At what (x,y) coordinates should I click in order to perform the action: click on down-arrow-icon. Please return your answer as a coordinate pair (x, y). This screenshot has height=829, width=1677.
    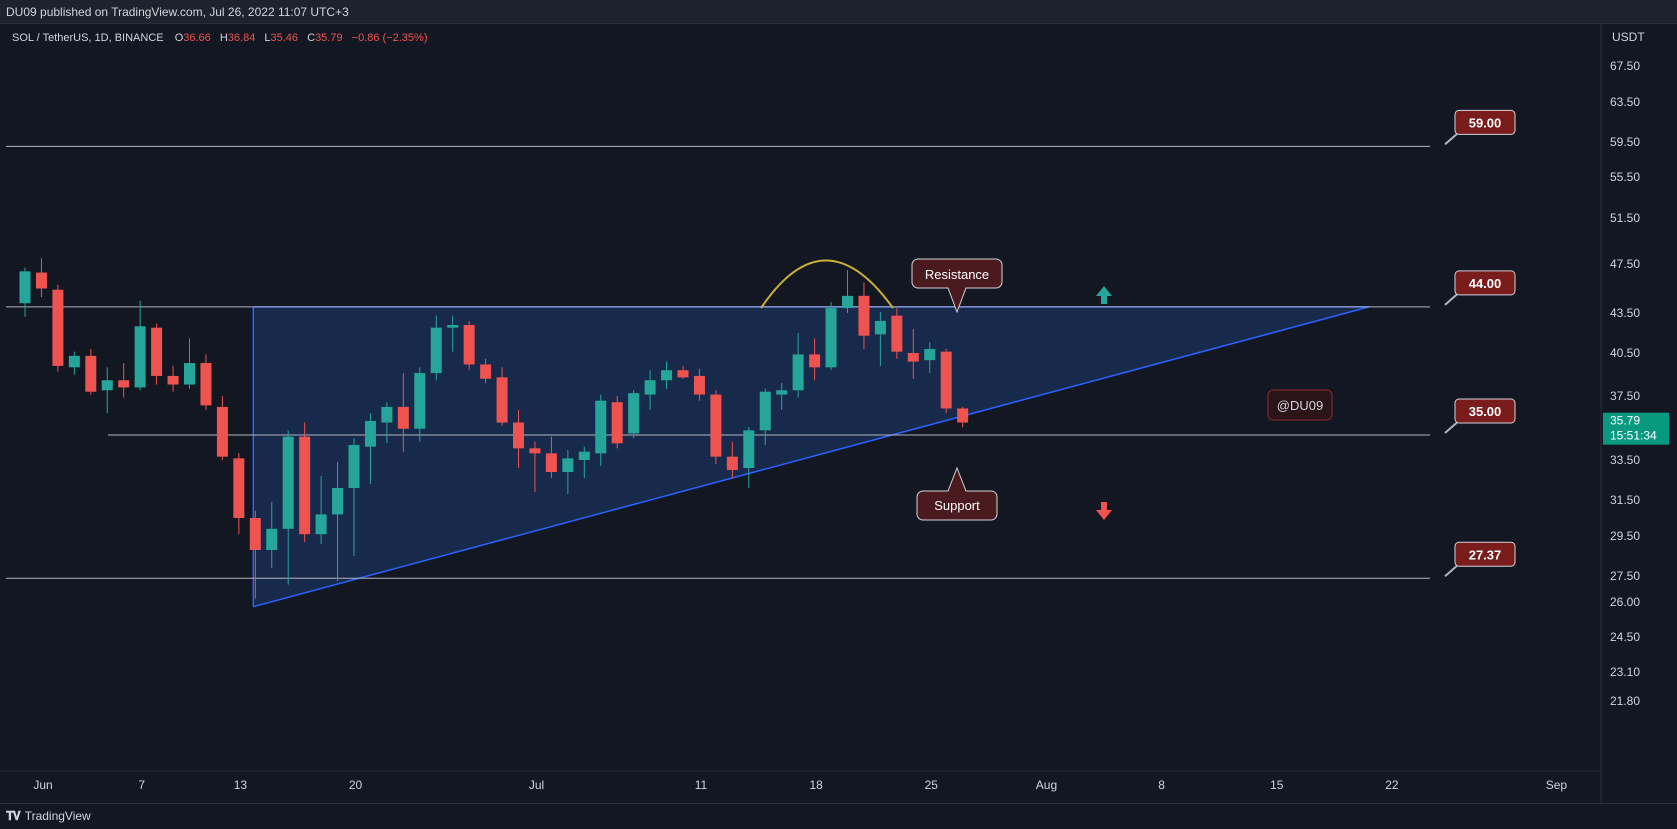
    Looking at the image, I should click on (1104, 511).